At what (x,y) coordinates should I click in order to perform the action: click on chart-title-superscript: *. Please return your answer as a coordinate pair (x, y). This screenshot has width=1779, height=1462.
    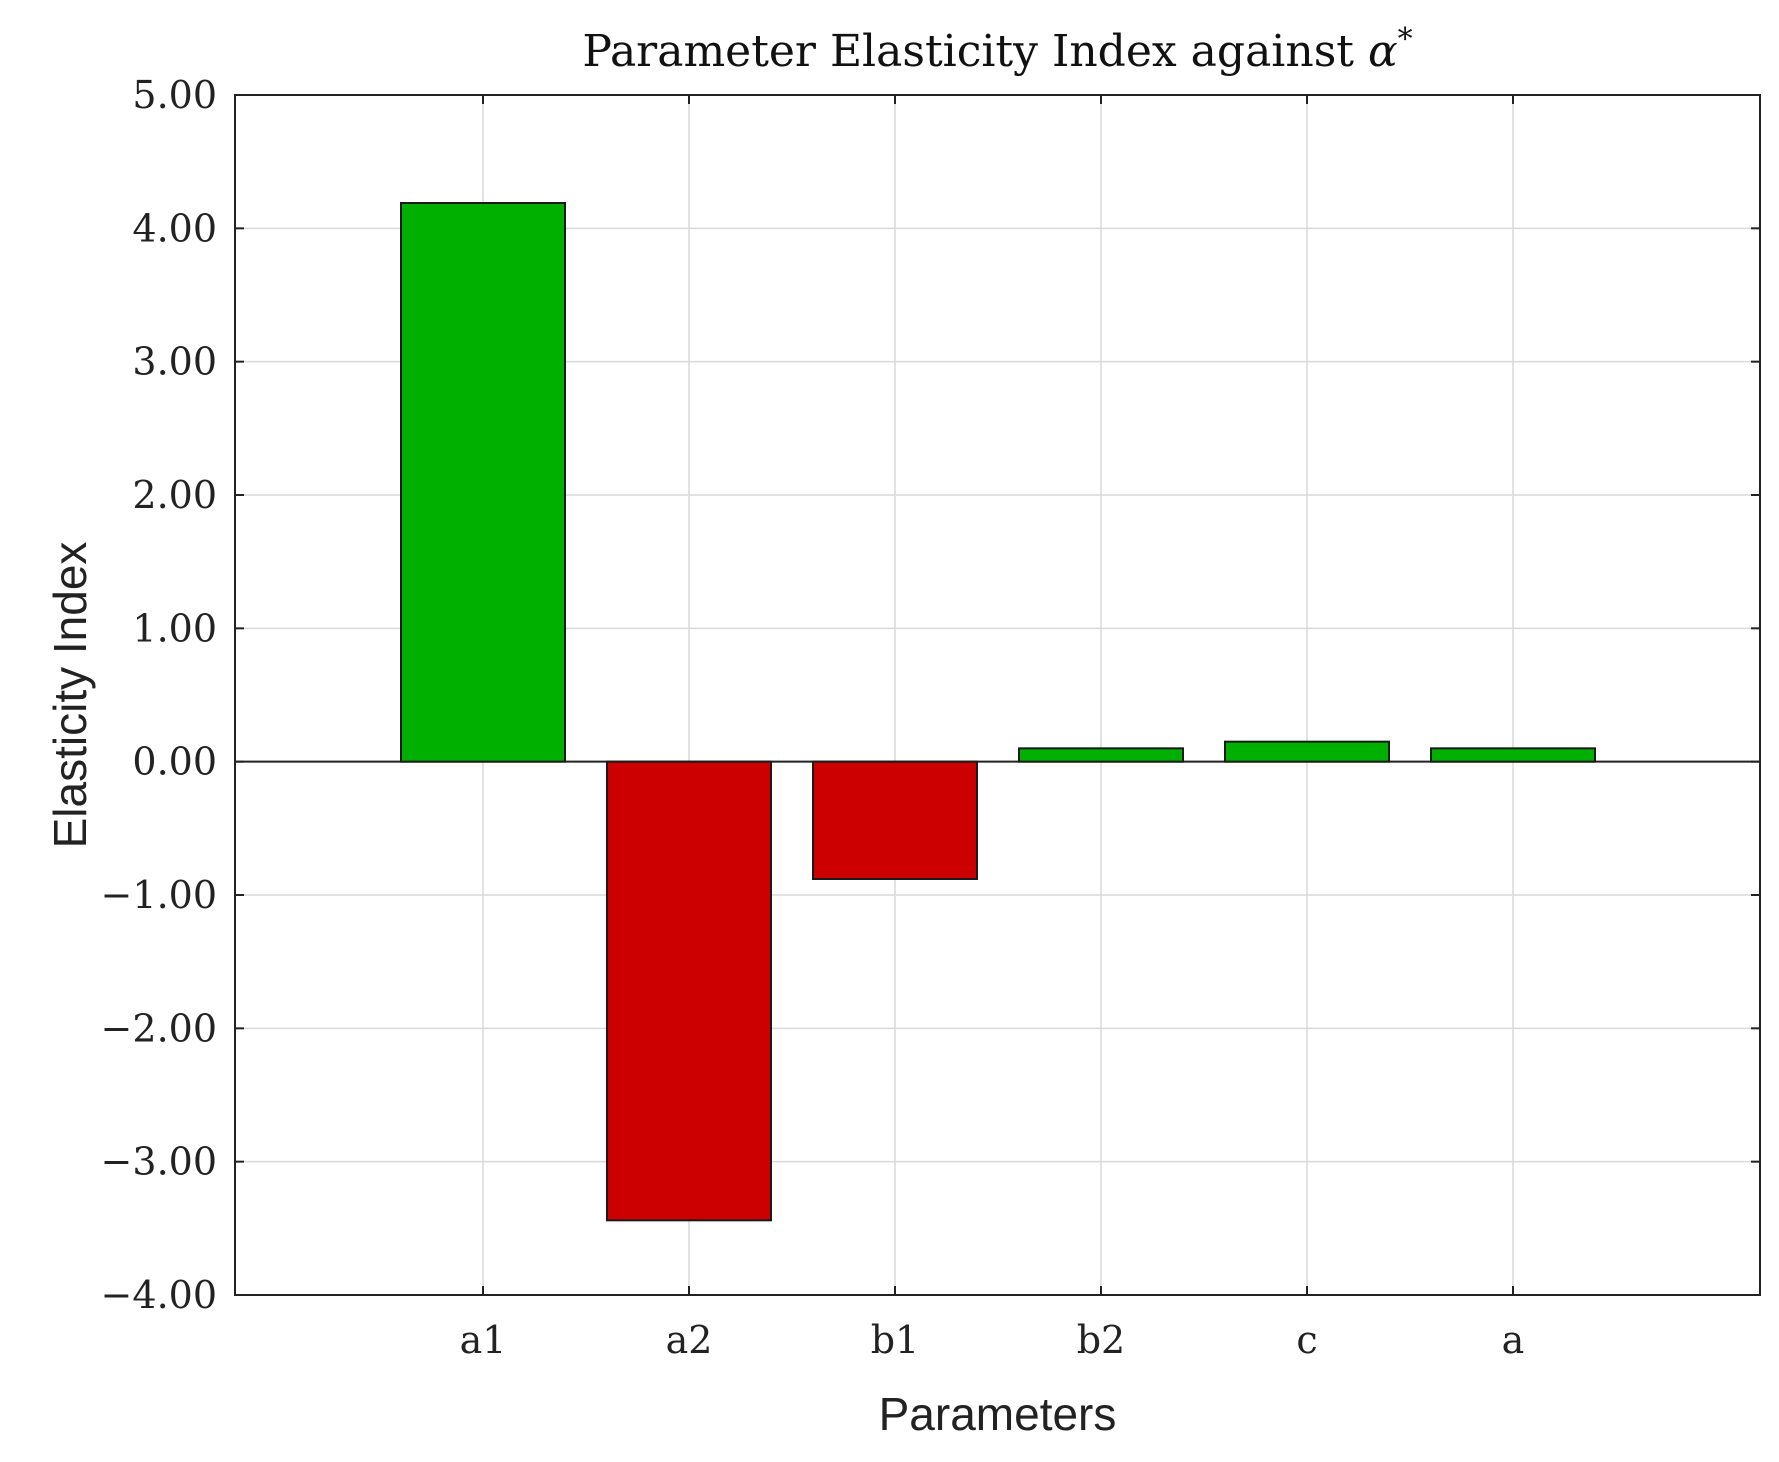
    Looking at the image, I should click on (1405, 39).